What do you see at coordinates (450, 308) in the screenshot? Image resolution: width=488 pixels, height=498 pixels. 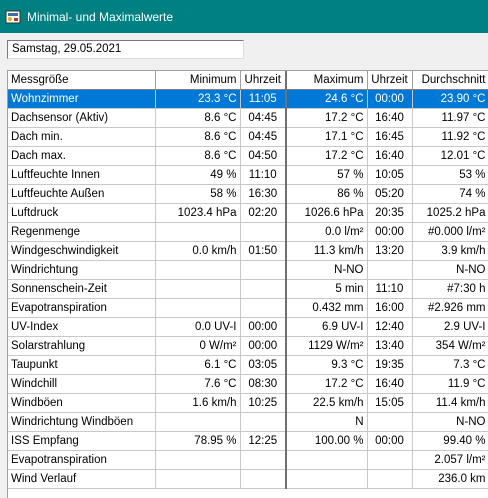 I see `cell-average: #2.926 mm` at bounding box center [450, 308].